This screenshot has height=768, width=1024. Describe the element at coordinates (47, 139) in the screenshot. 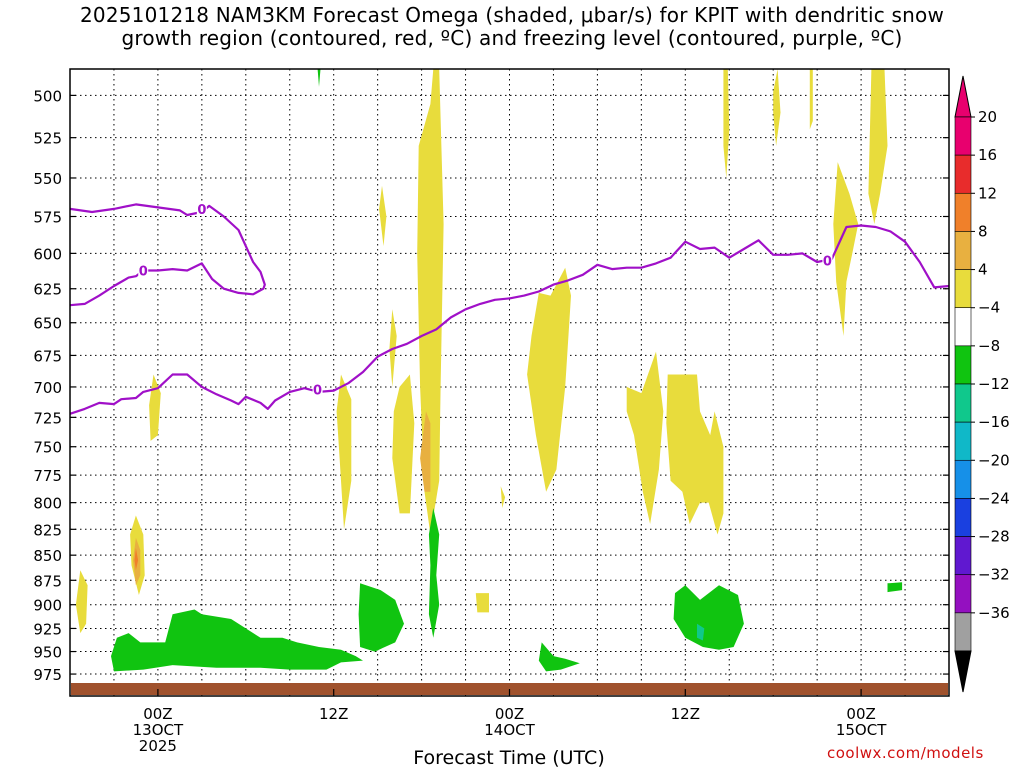

I see `y-tick-label: 525` at that location.